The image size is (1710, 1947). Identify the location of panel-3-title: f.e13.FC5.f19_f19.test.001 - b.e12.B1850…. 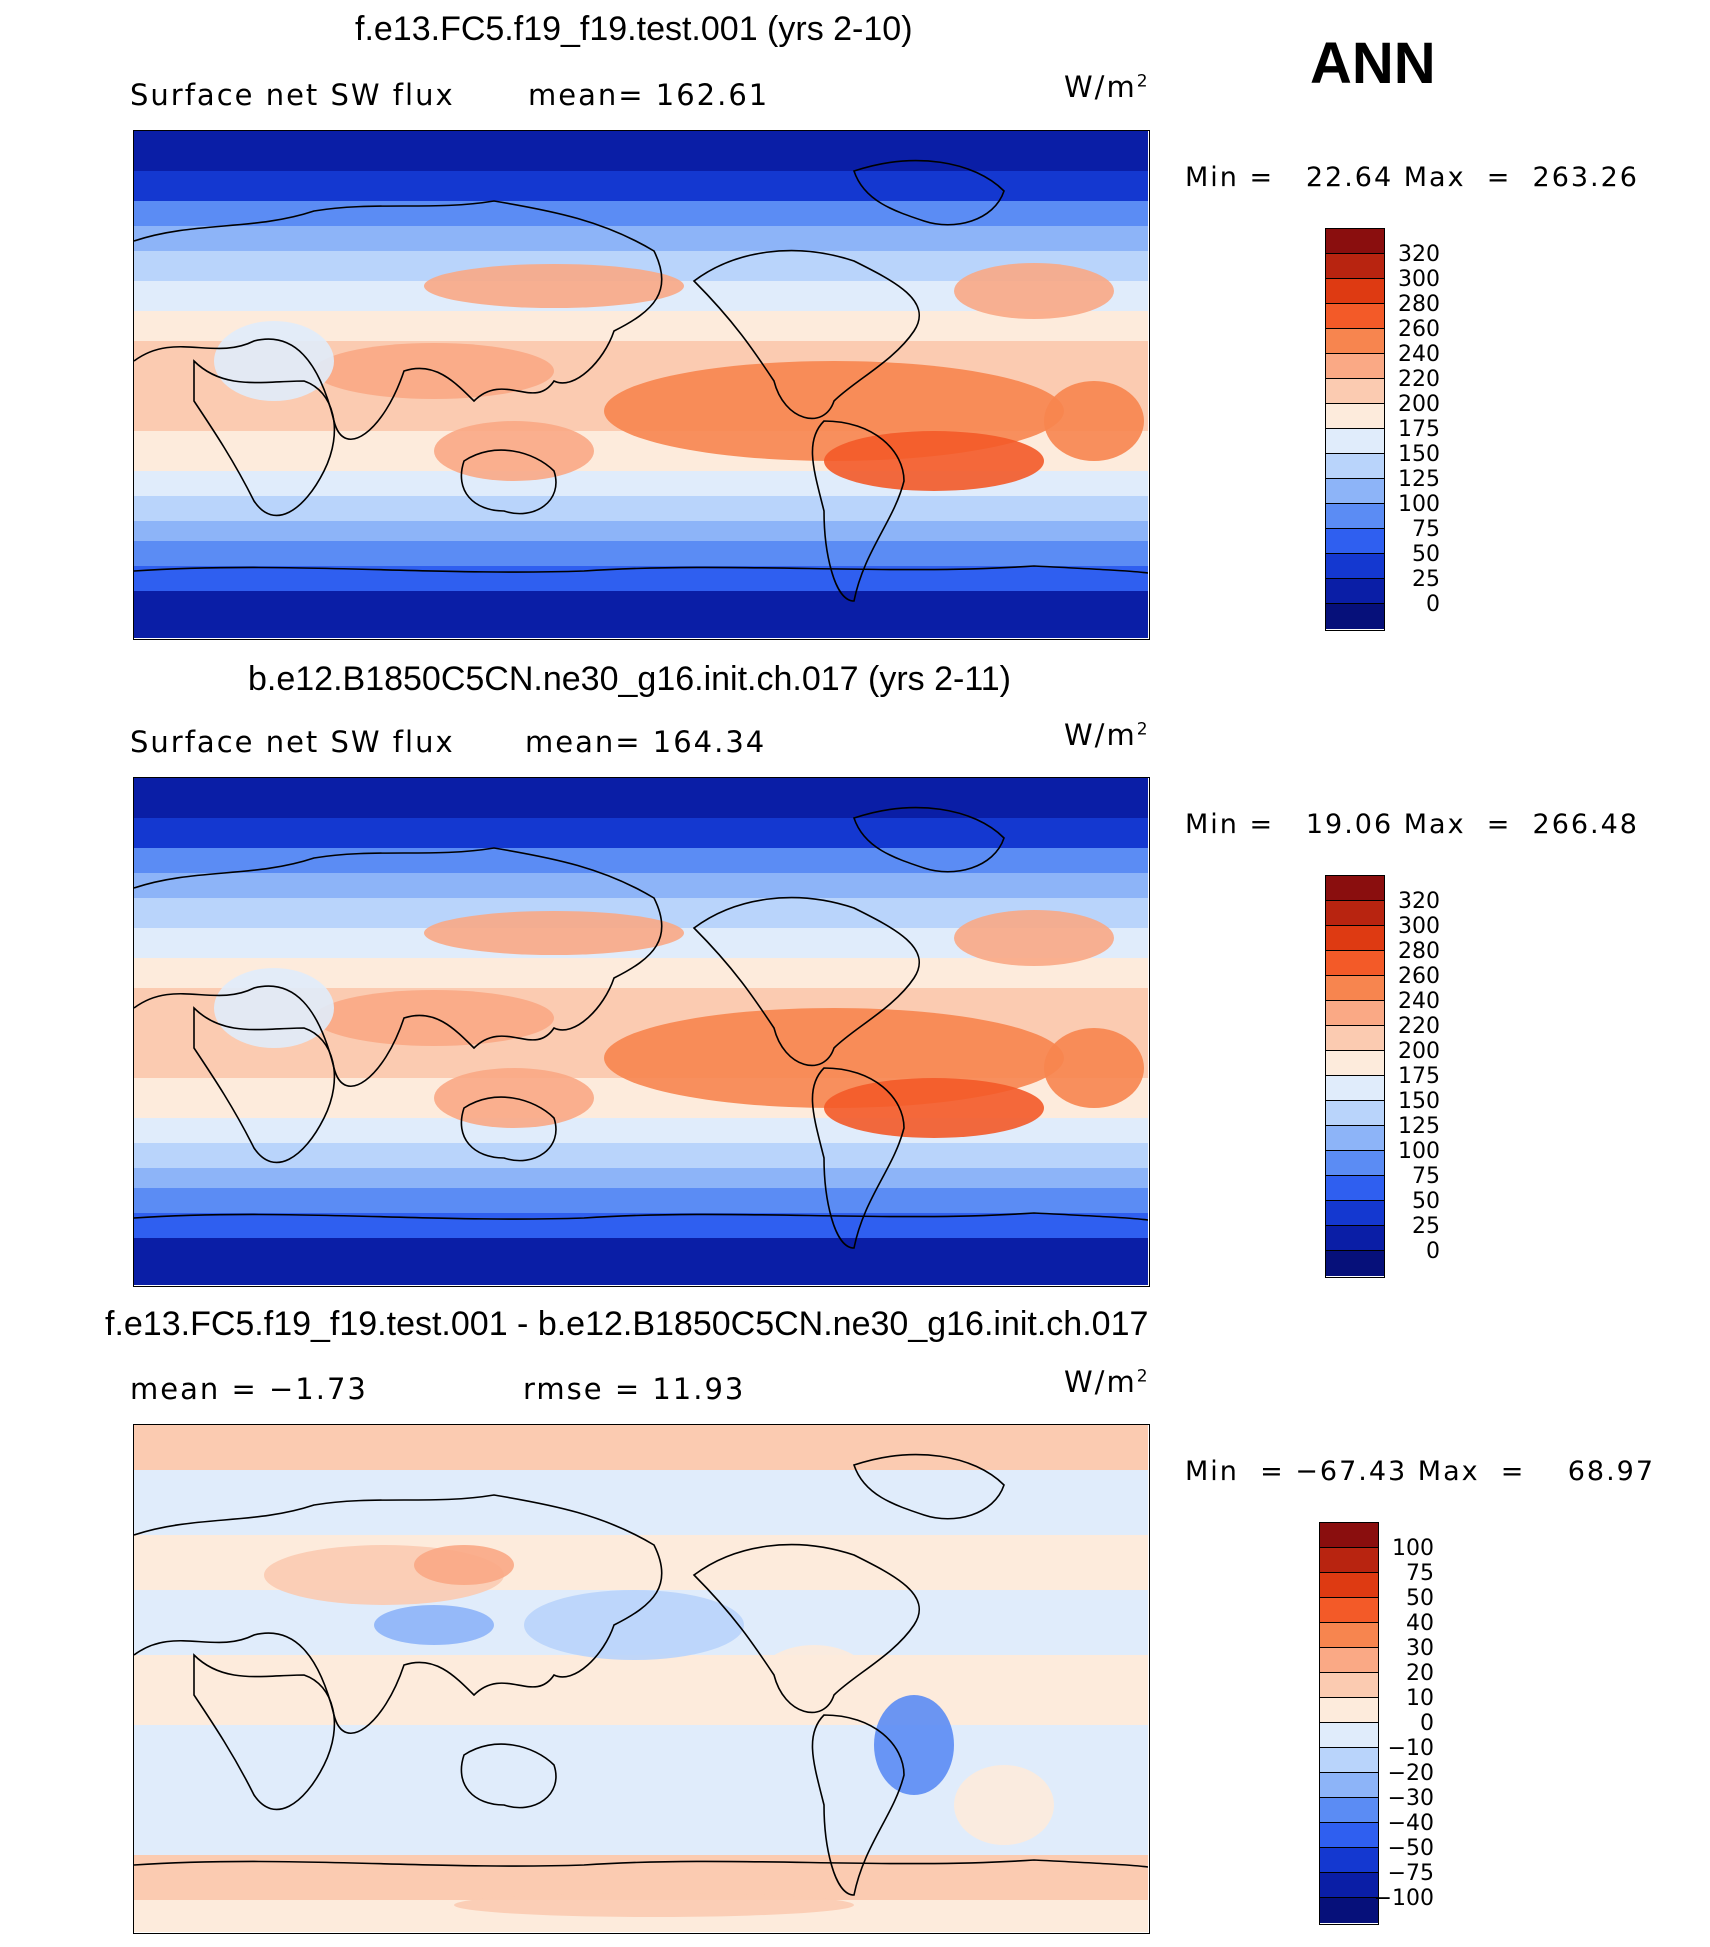
(627, 1324).